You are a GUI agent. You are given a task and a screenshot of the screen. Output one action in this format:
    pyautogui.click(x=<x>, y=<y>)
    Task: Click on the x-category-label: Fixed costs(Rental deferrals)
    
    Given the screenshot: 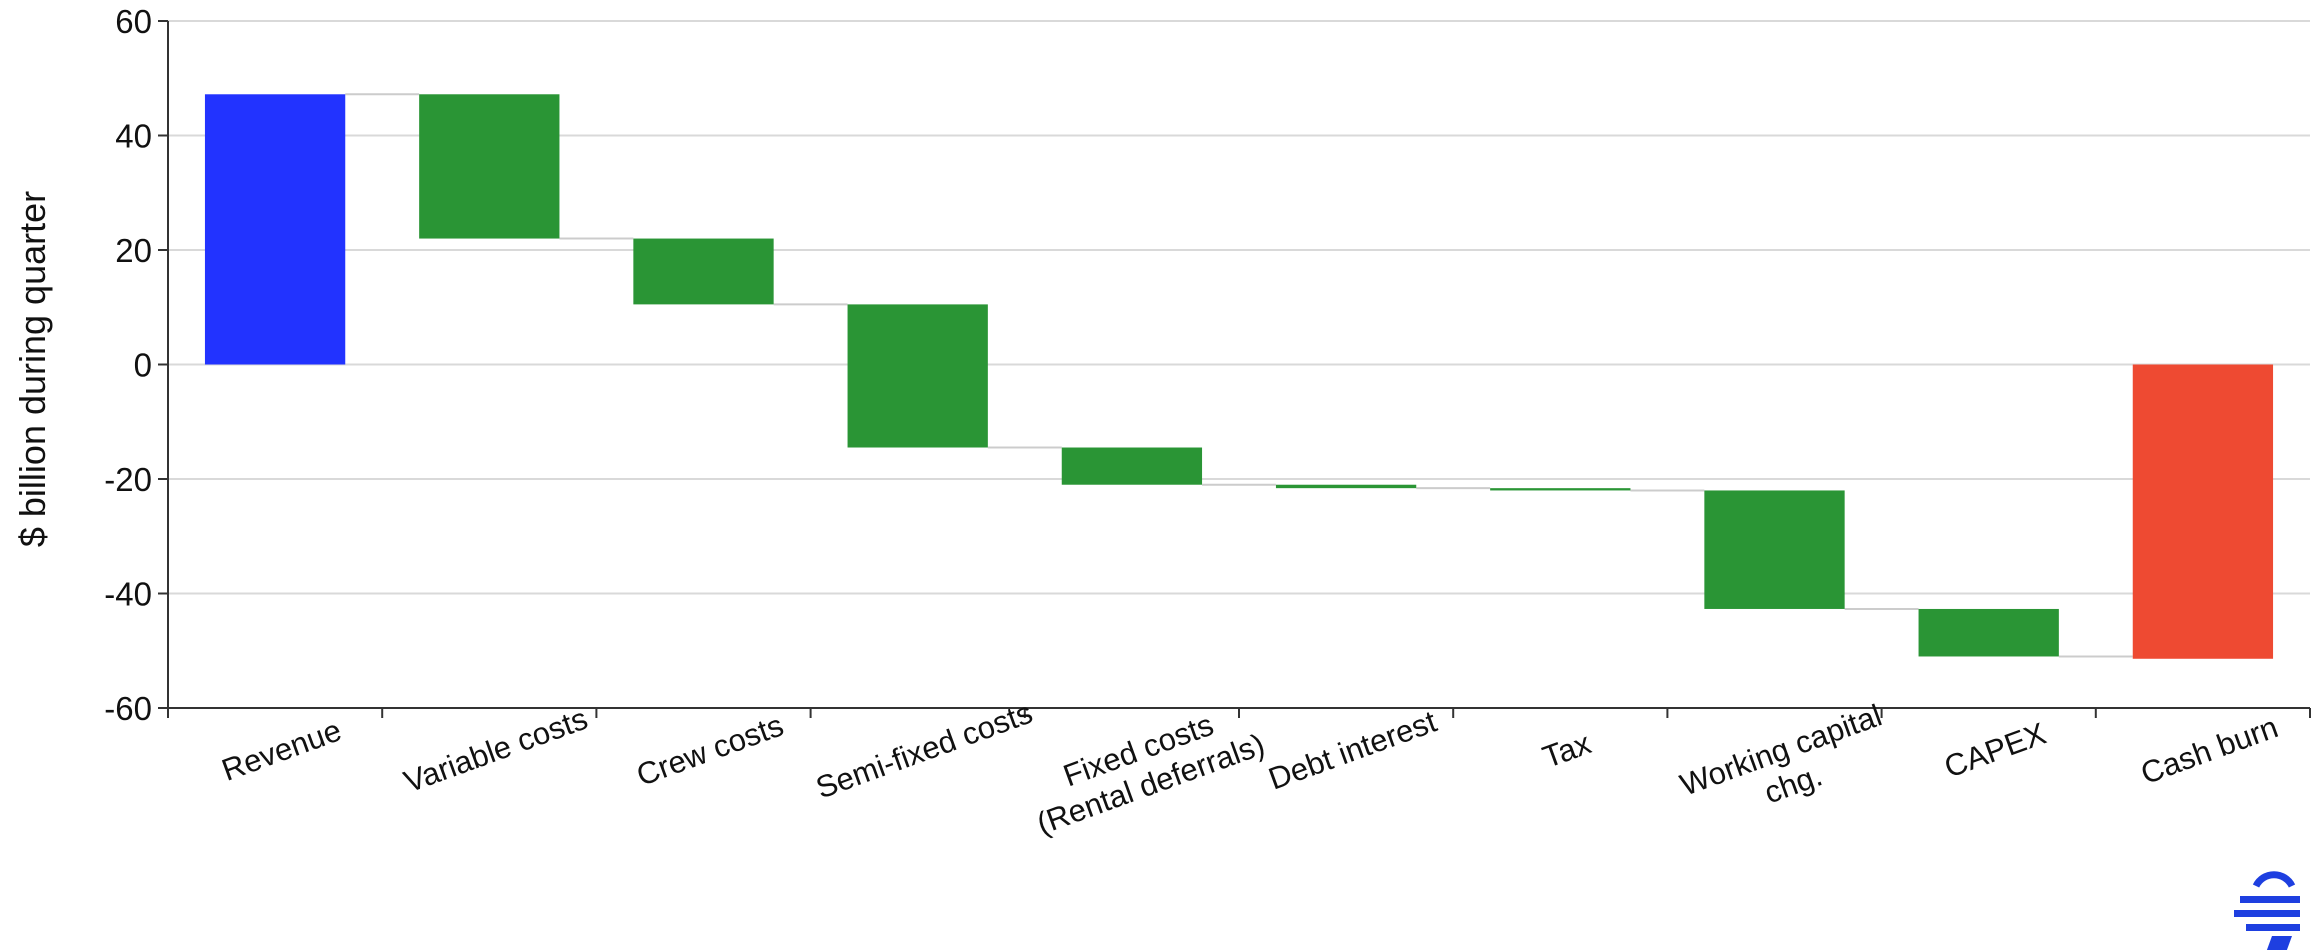 What is the action you would take?
    pyautogui.click(x=1144, y=767)
    